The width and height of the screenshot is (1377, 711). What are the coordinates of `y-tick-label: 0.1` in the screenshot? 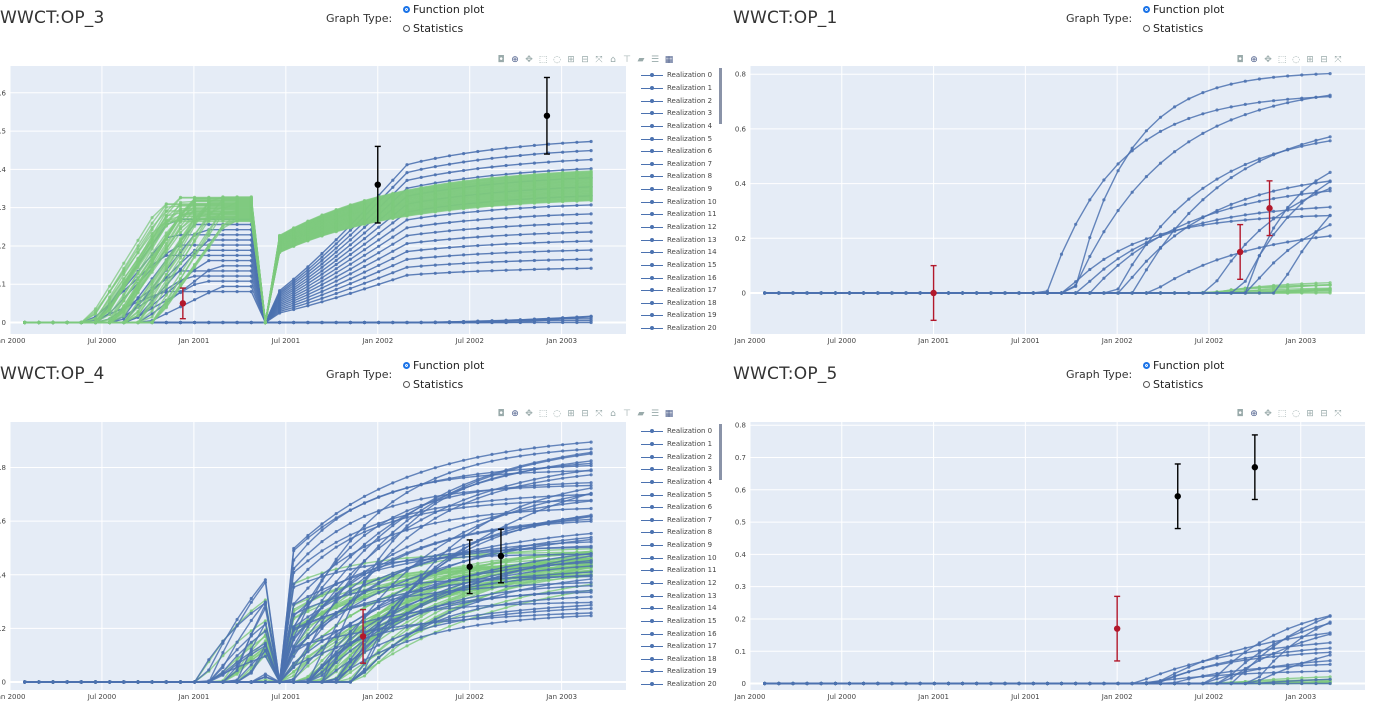 It's located at (3, 285).